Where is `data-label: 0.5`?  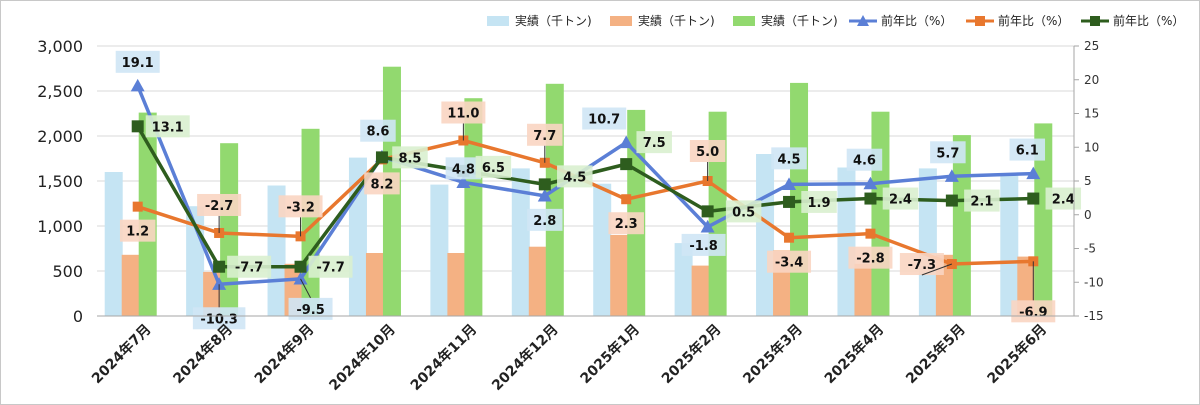
data-label: 0.5 is located at coordinates (743, 212).